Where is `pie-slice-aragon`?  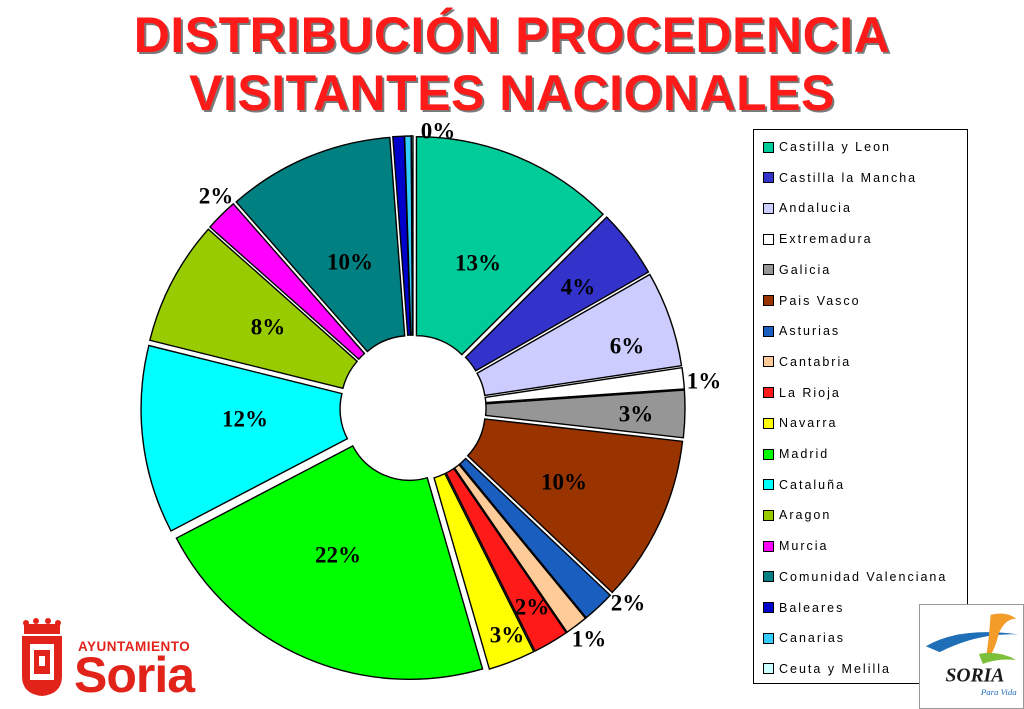 pie-slice-aragon is located at coordinates (253, 309).